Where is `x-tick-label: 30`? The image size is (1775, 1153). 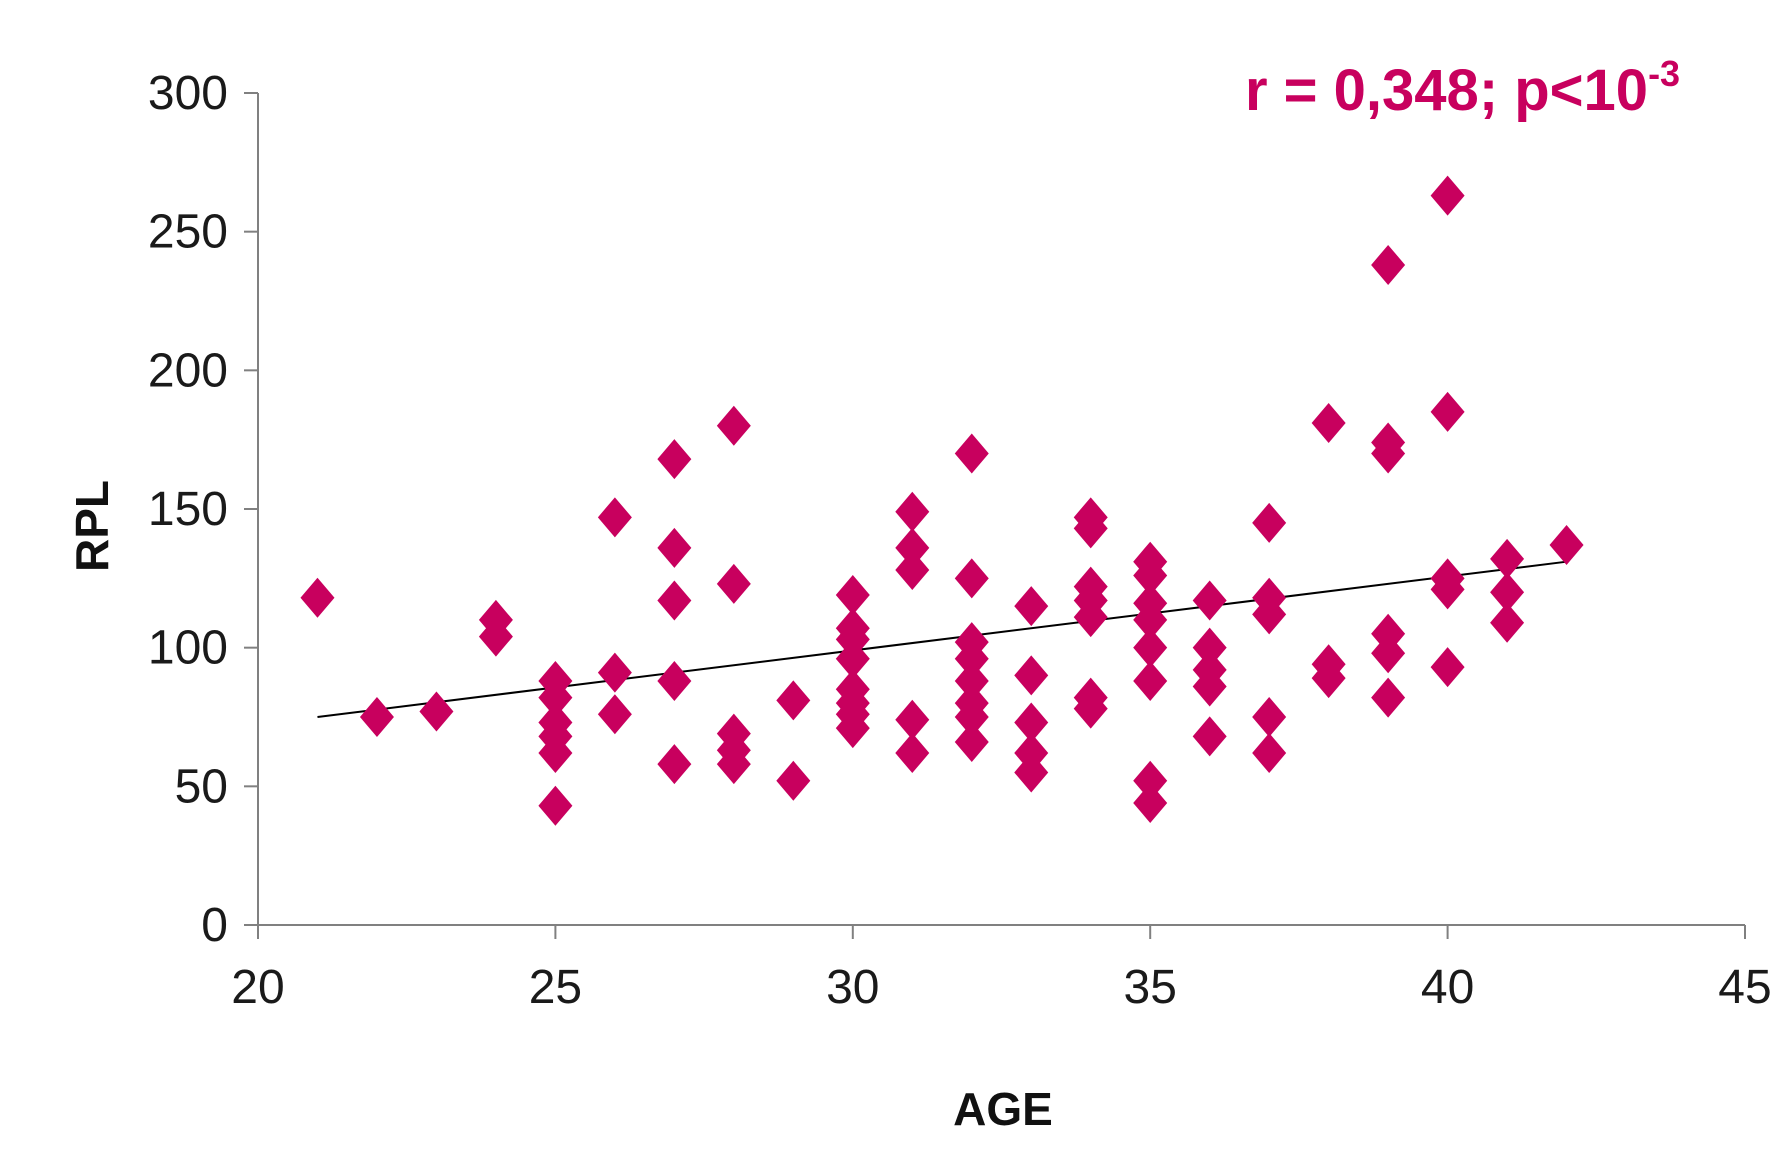
x-tick-label: 30 is located at coordinates (852, 987).